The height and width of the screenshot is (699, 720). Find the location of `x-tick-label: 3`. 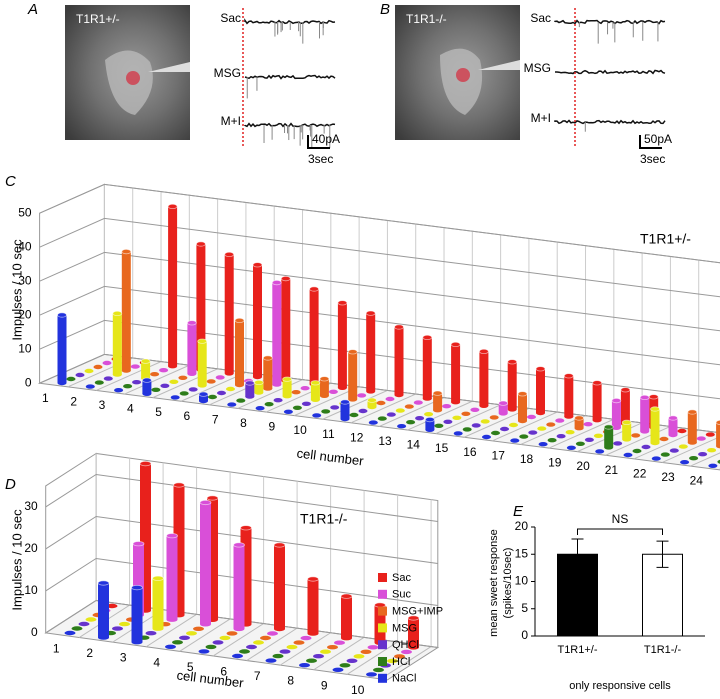

x-tick-label: 3 is located at coordinates (123, 658).